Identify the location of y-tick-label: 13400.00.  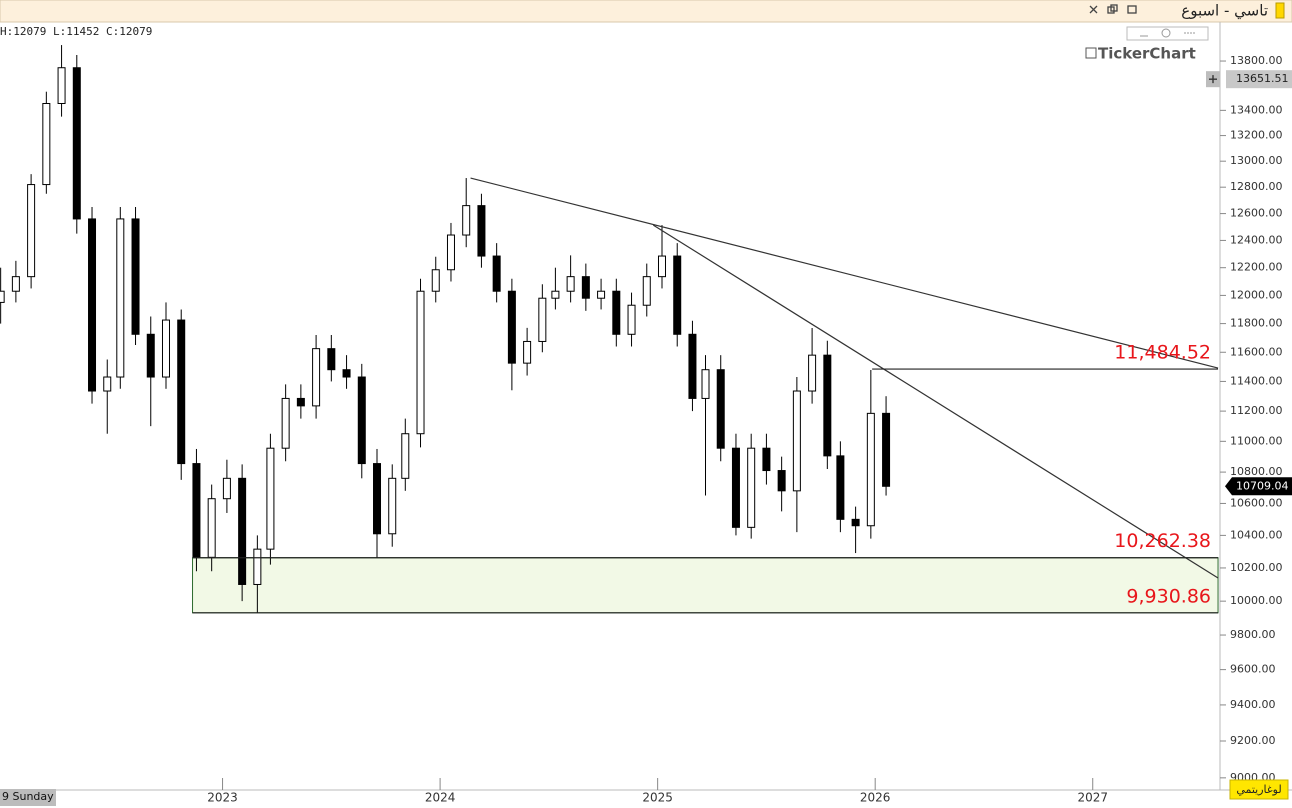
(1256, 109).